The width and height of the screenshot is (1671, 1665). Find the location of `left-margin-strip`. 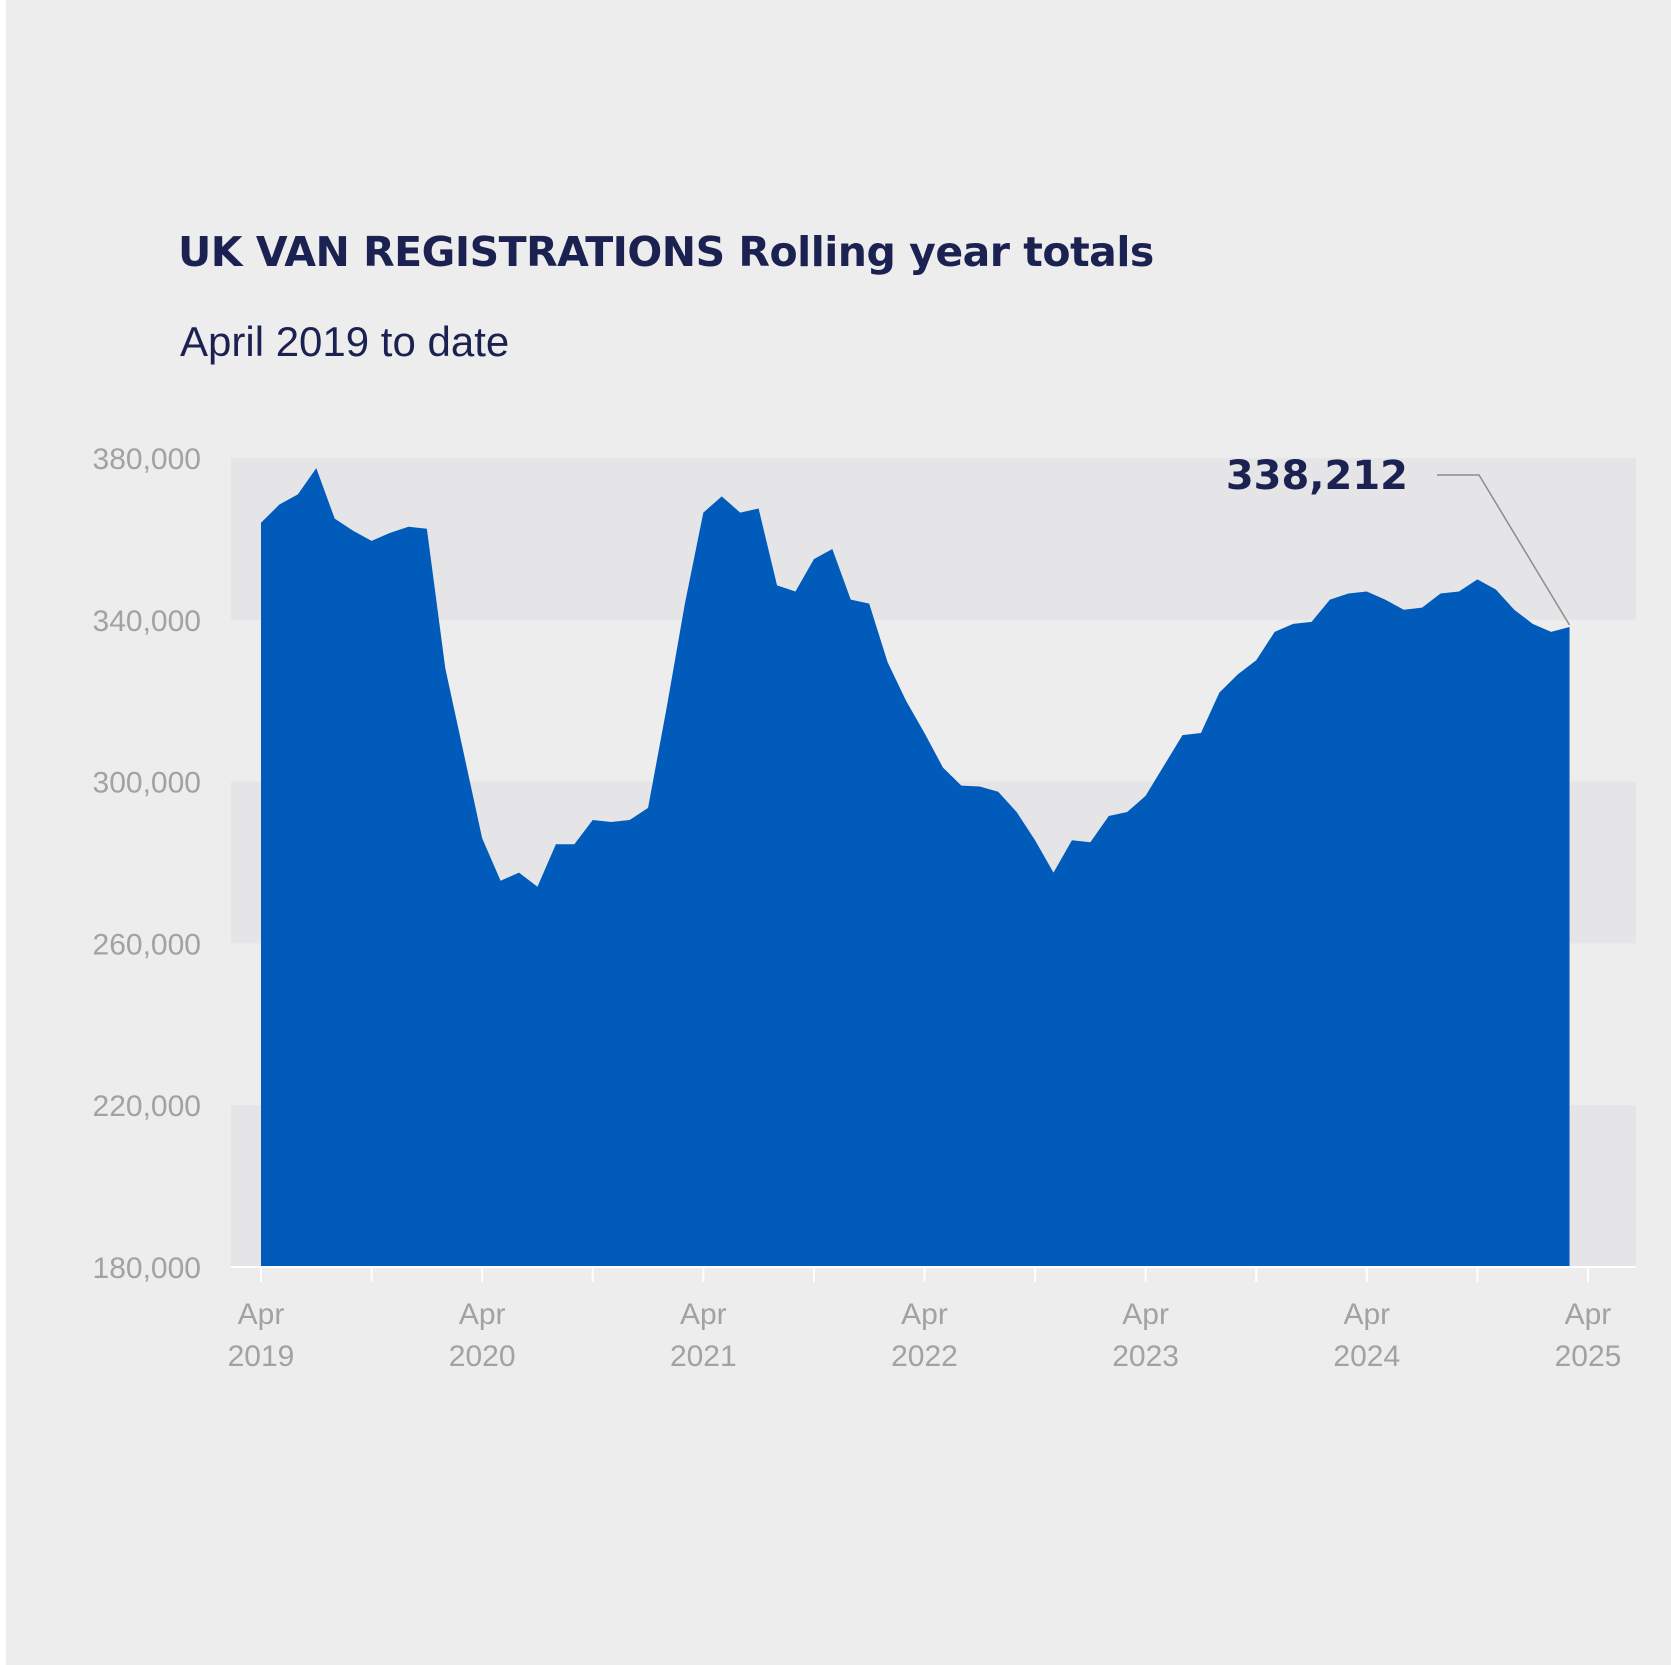

left-margin-strip is located at coordinates (3, 832).